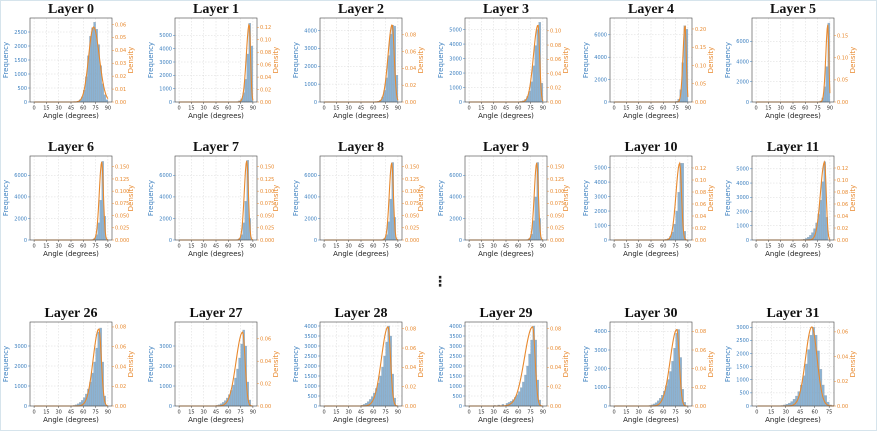 This screenshot has height=431, width=877. I want to click on y2-tick-label: 0.050, so click(412, 216).